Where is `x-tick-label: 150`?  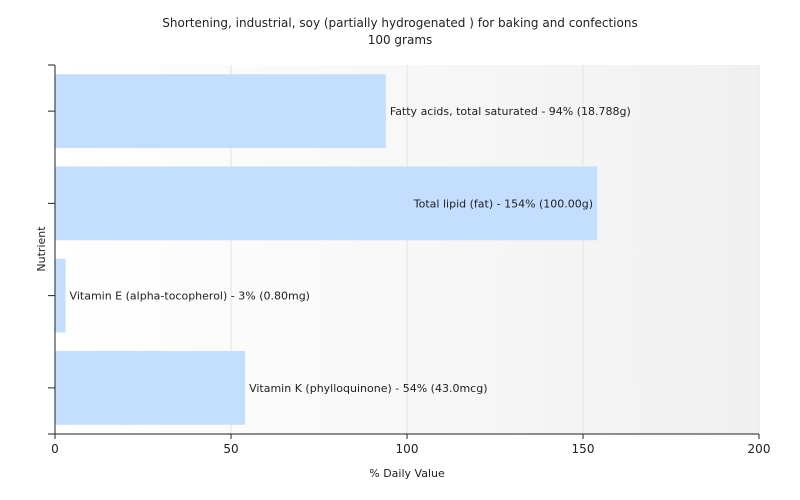
x-tick-label: 150 is located at coordinates (583, 449).